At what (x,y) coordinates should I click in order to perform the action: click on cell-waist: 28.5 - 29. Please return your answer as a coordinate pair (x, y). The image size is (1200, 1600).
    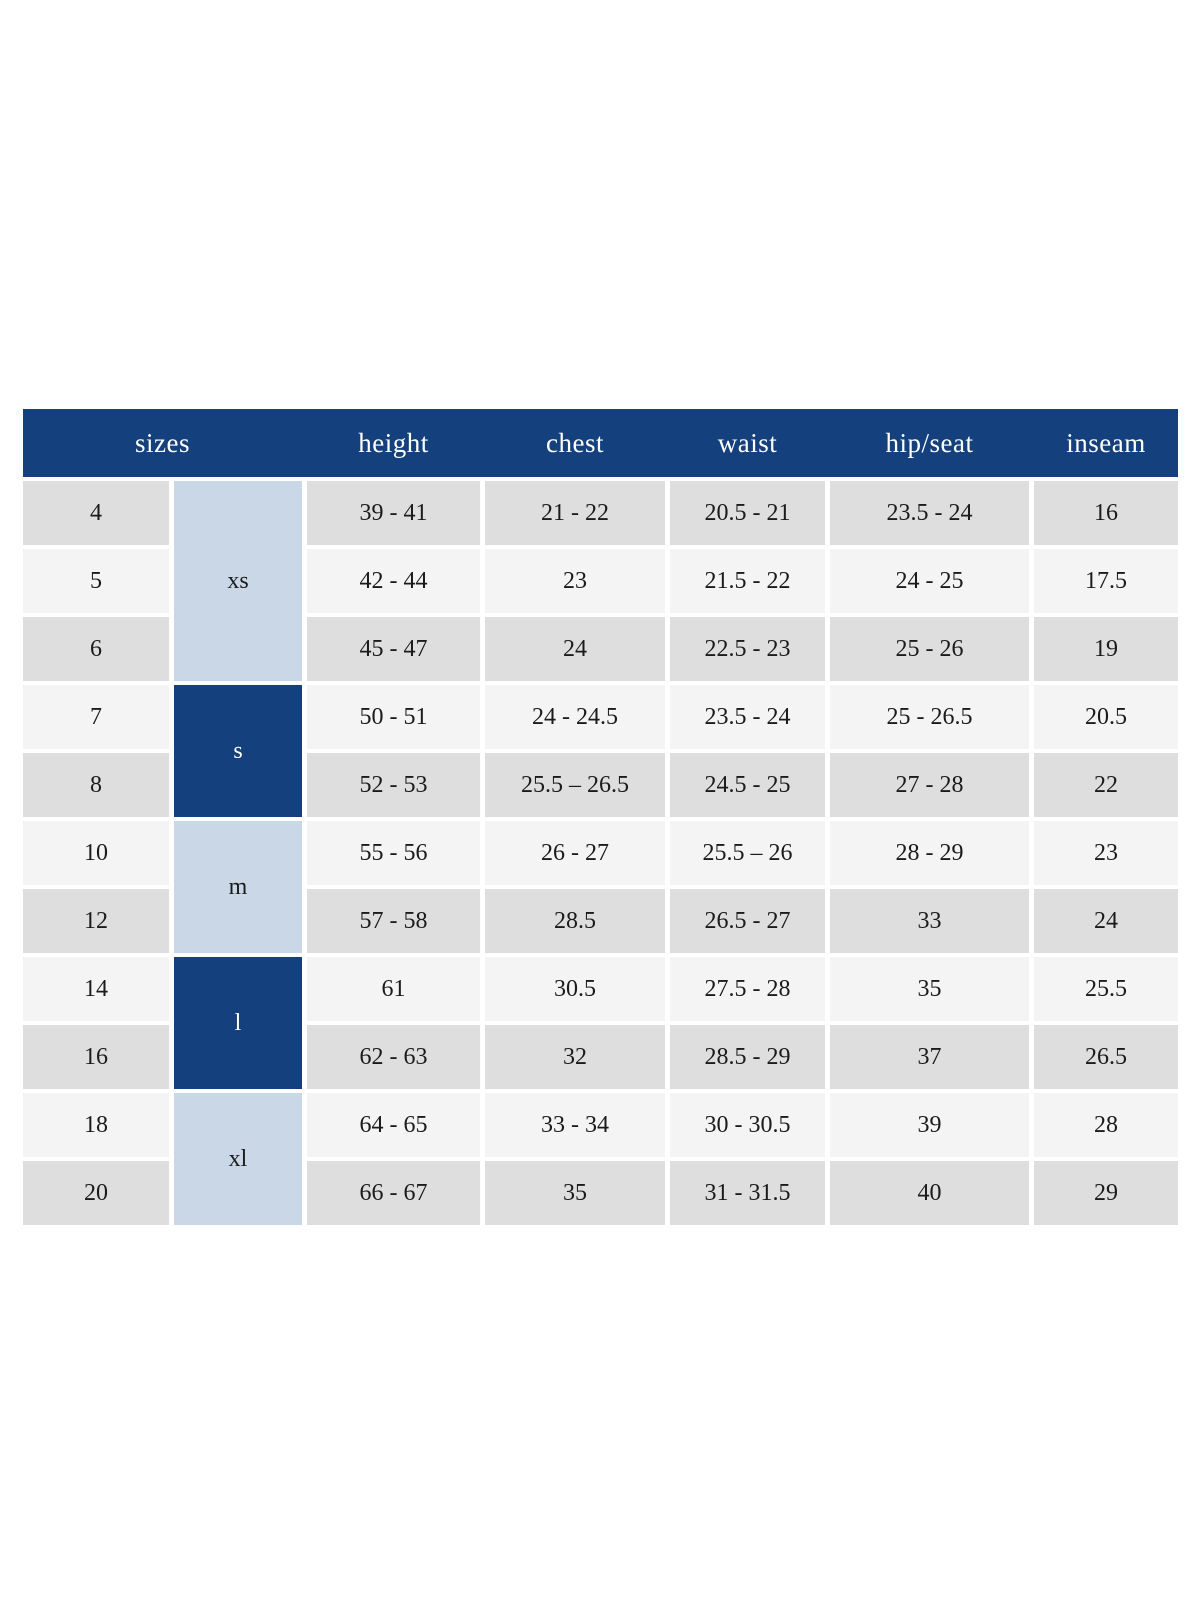
    Looking at the image, I should click on (747, 1057).